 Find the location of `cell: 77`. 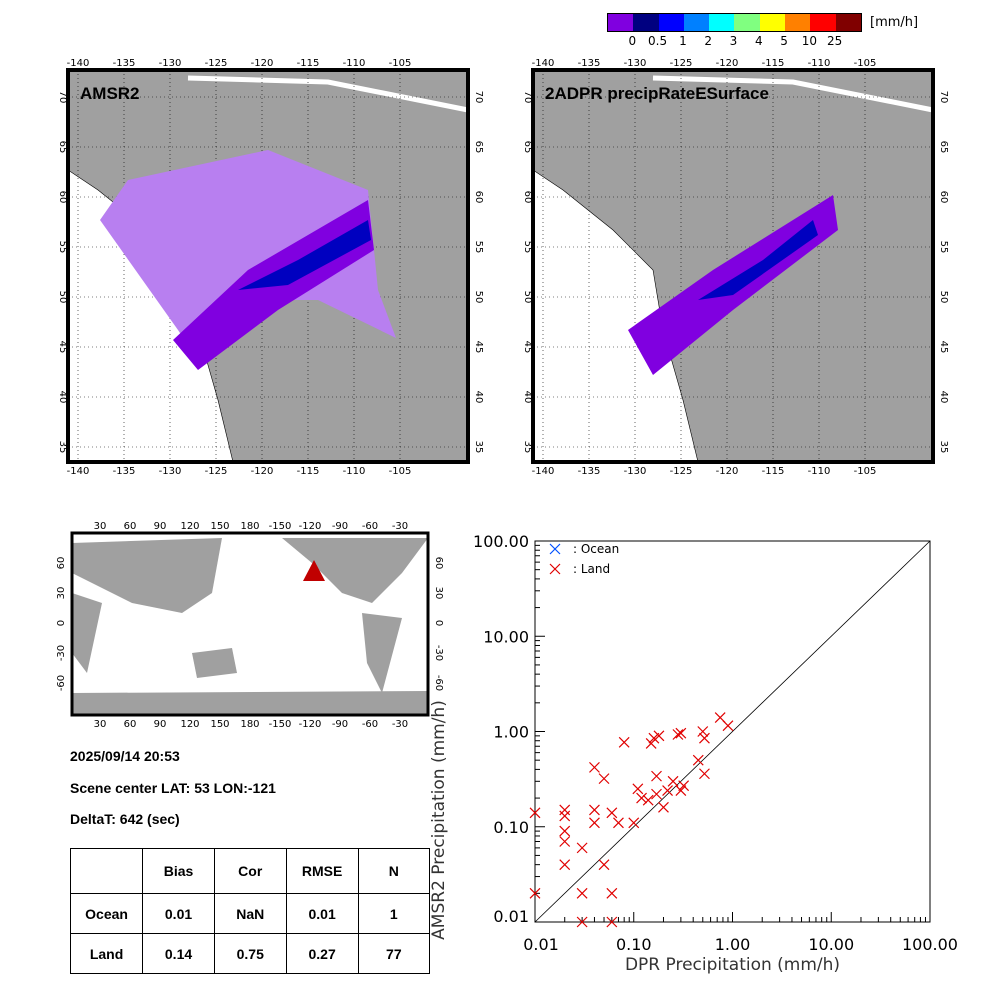

cell: 77 is located at coordinates (394, 953).